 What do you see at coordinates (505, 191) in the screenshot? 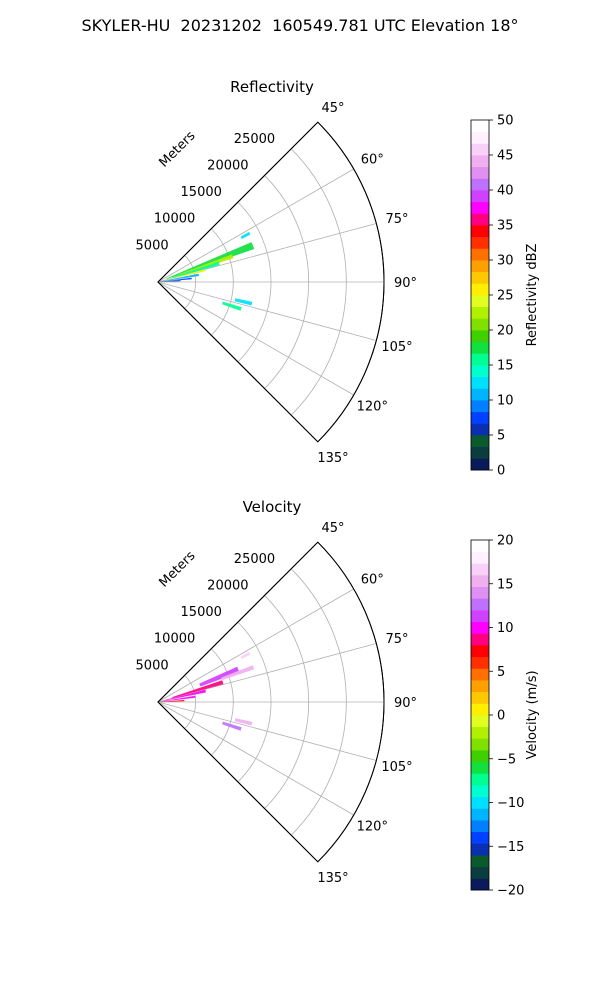
I see `colorbar-tick-label: 40` at bounding box center [505, 191].